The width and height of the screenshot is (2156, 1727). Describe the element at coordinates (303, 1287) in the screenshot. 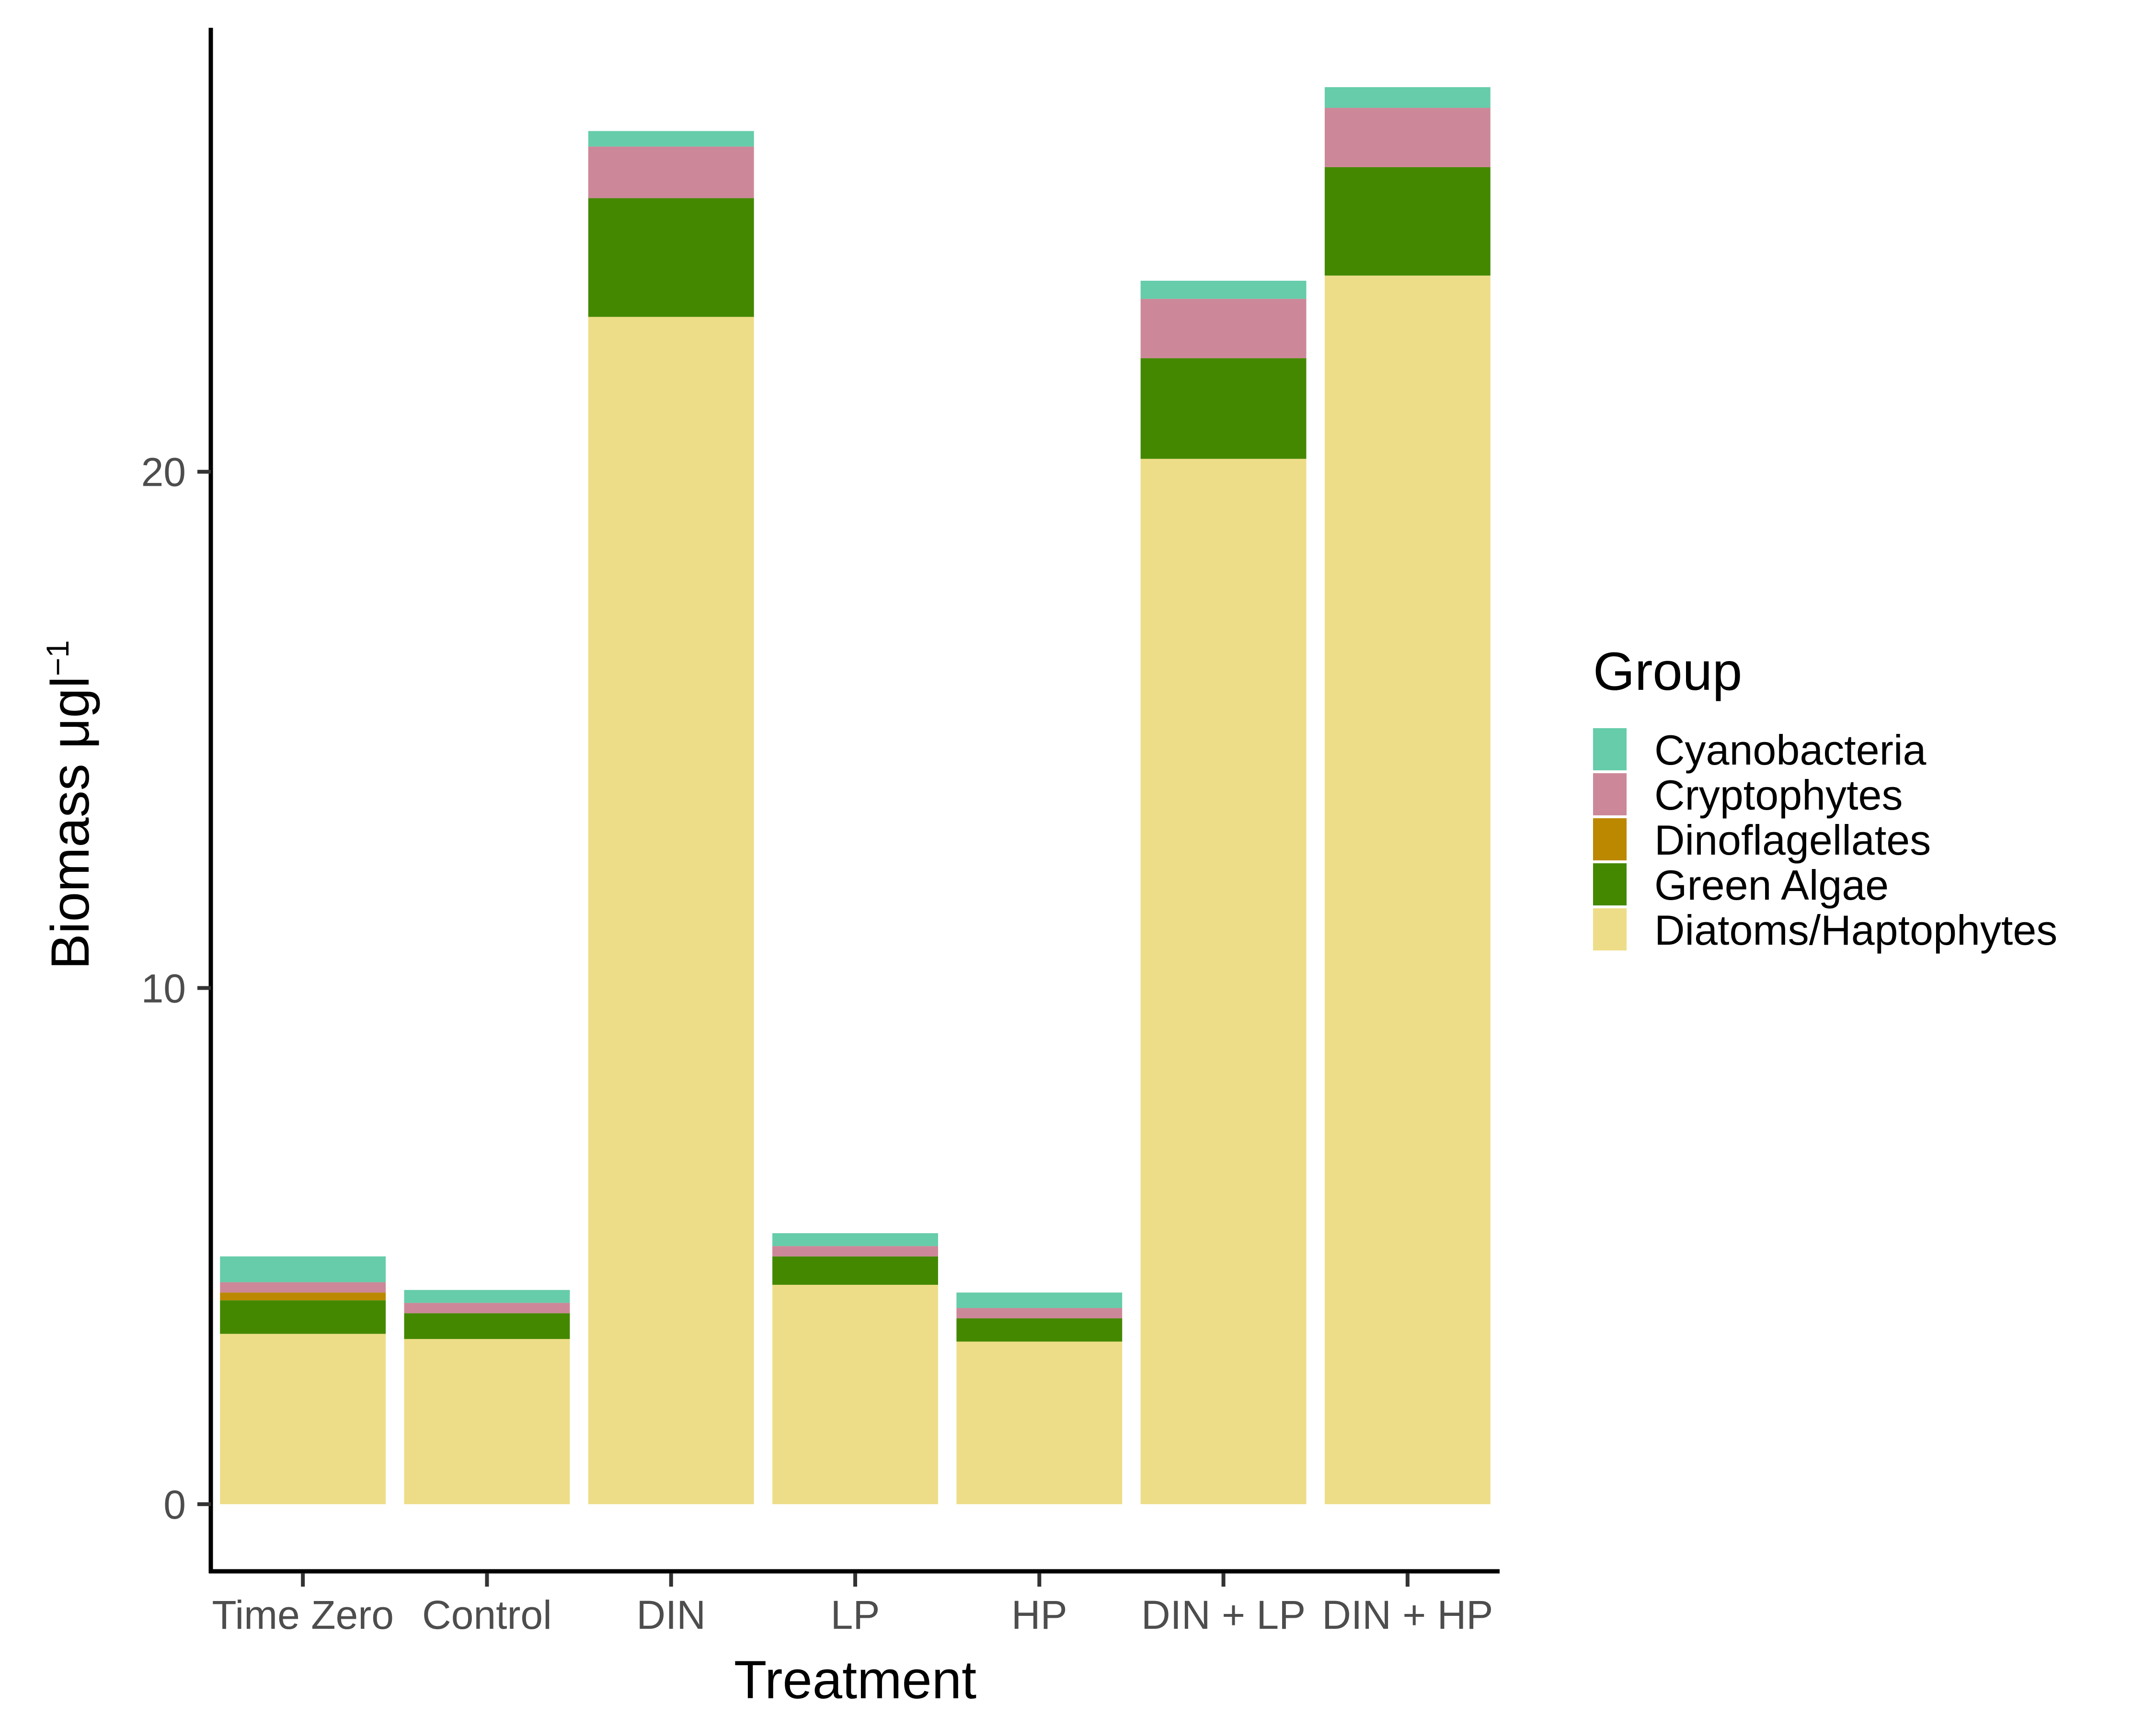

I see `bar-time-zero-cryptophytes` at that location.